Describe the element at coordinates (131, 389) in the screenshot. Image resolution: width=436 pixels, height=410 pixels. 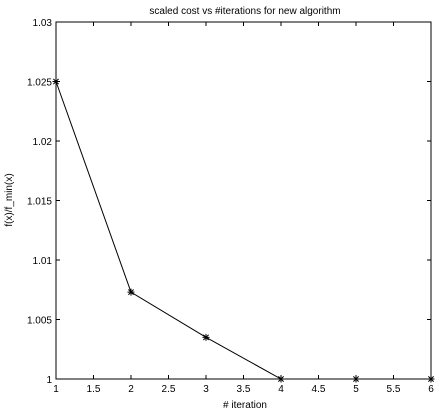
I see `x-tick-label: 2` at that location.